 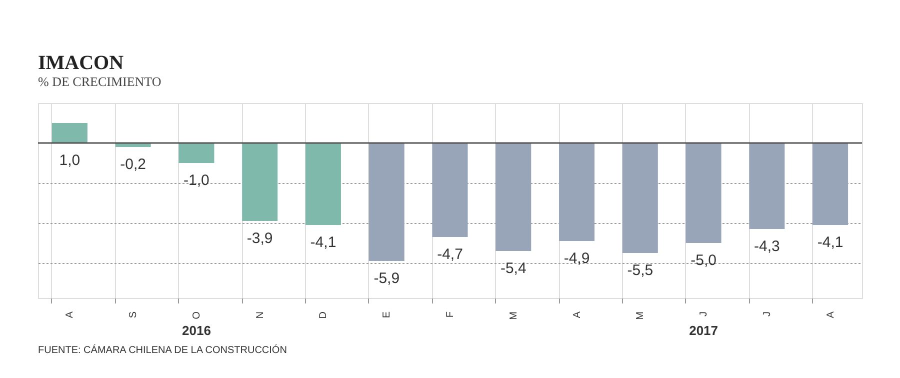 I want to click on x-tick-label: O, so click(x=196, y=315).